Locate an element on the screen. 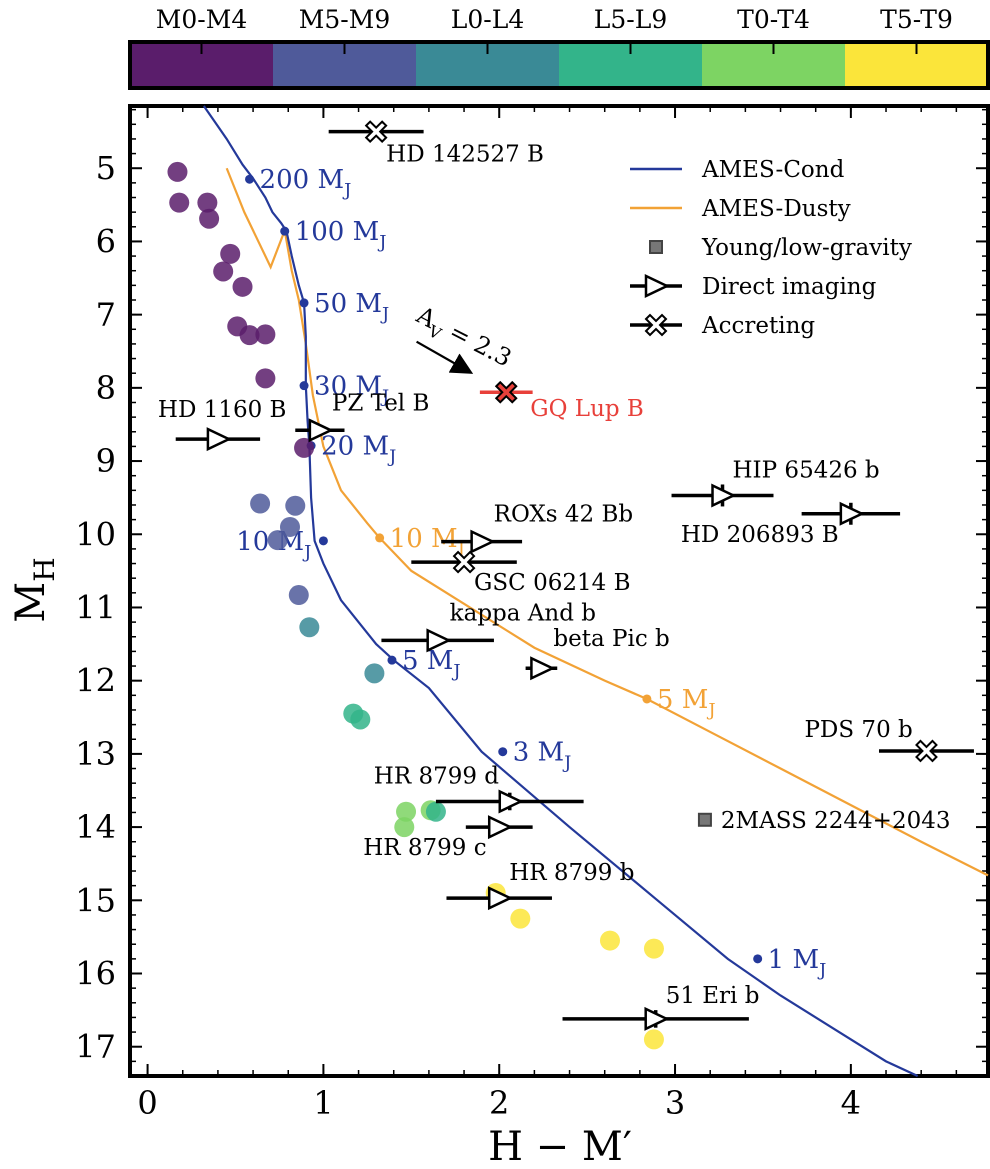  x-tick-label: 2 is located at coordinates (499, 1103).